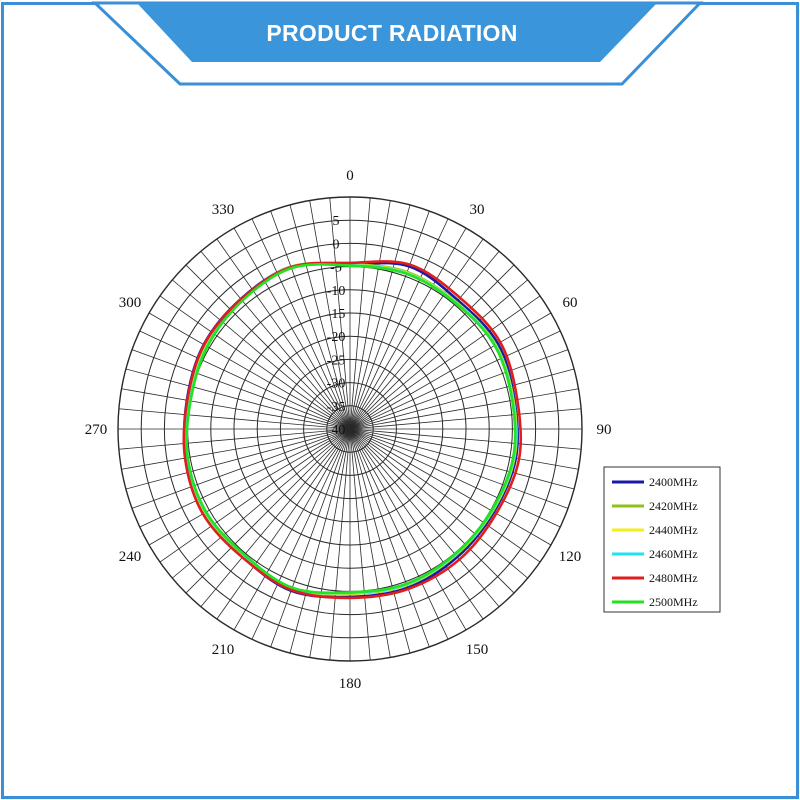  Describe the element at coordinates (336, 360) in the screenshot. I see `radial-tick-label: -25` at that location.